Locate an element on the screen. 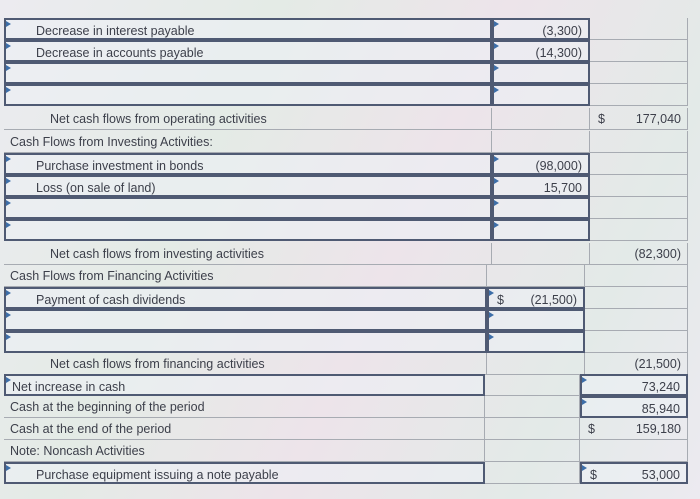 This screenshot has height=499, width=700. amount-column-1: $ (21,500) is located at coordinates (536, 298).